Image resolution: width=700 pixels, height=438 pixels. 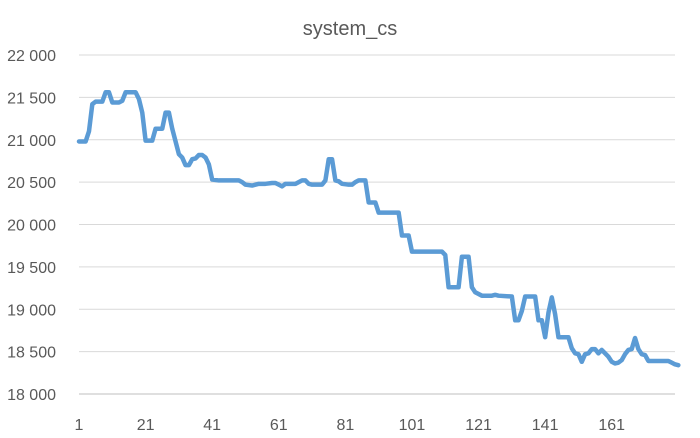 I want to click on x-tick-label: 1, so click(x=79, y=425).